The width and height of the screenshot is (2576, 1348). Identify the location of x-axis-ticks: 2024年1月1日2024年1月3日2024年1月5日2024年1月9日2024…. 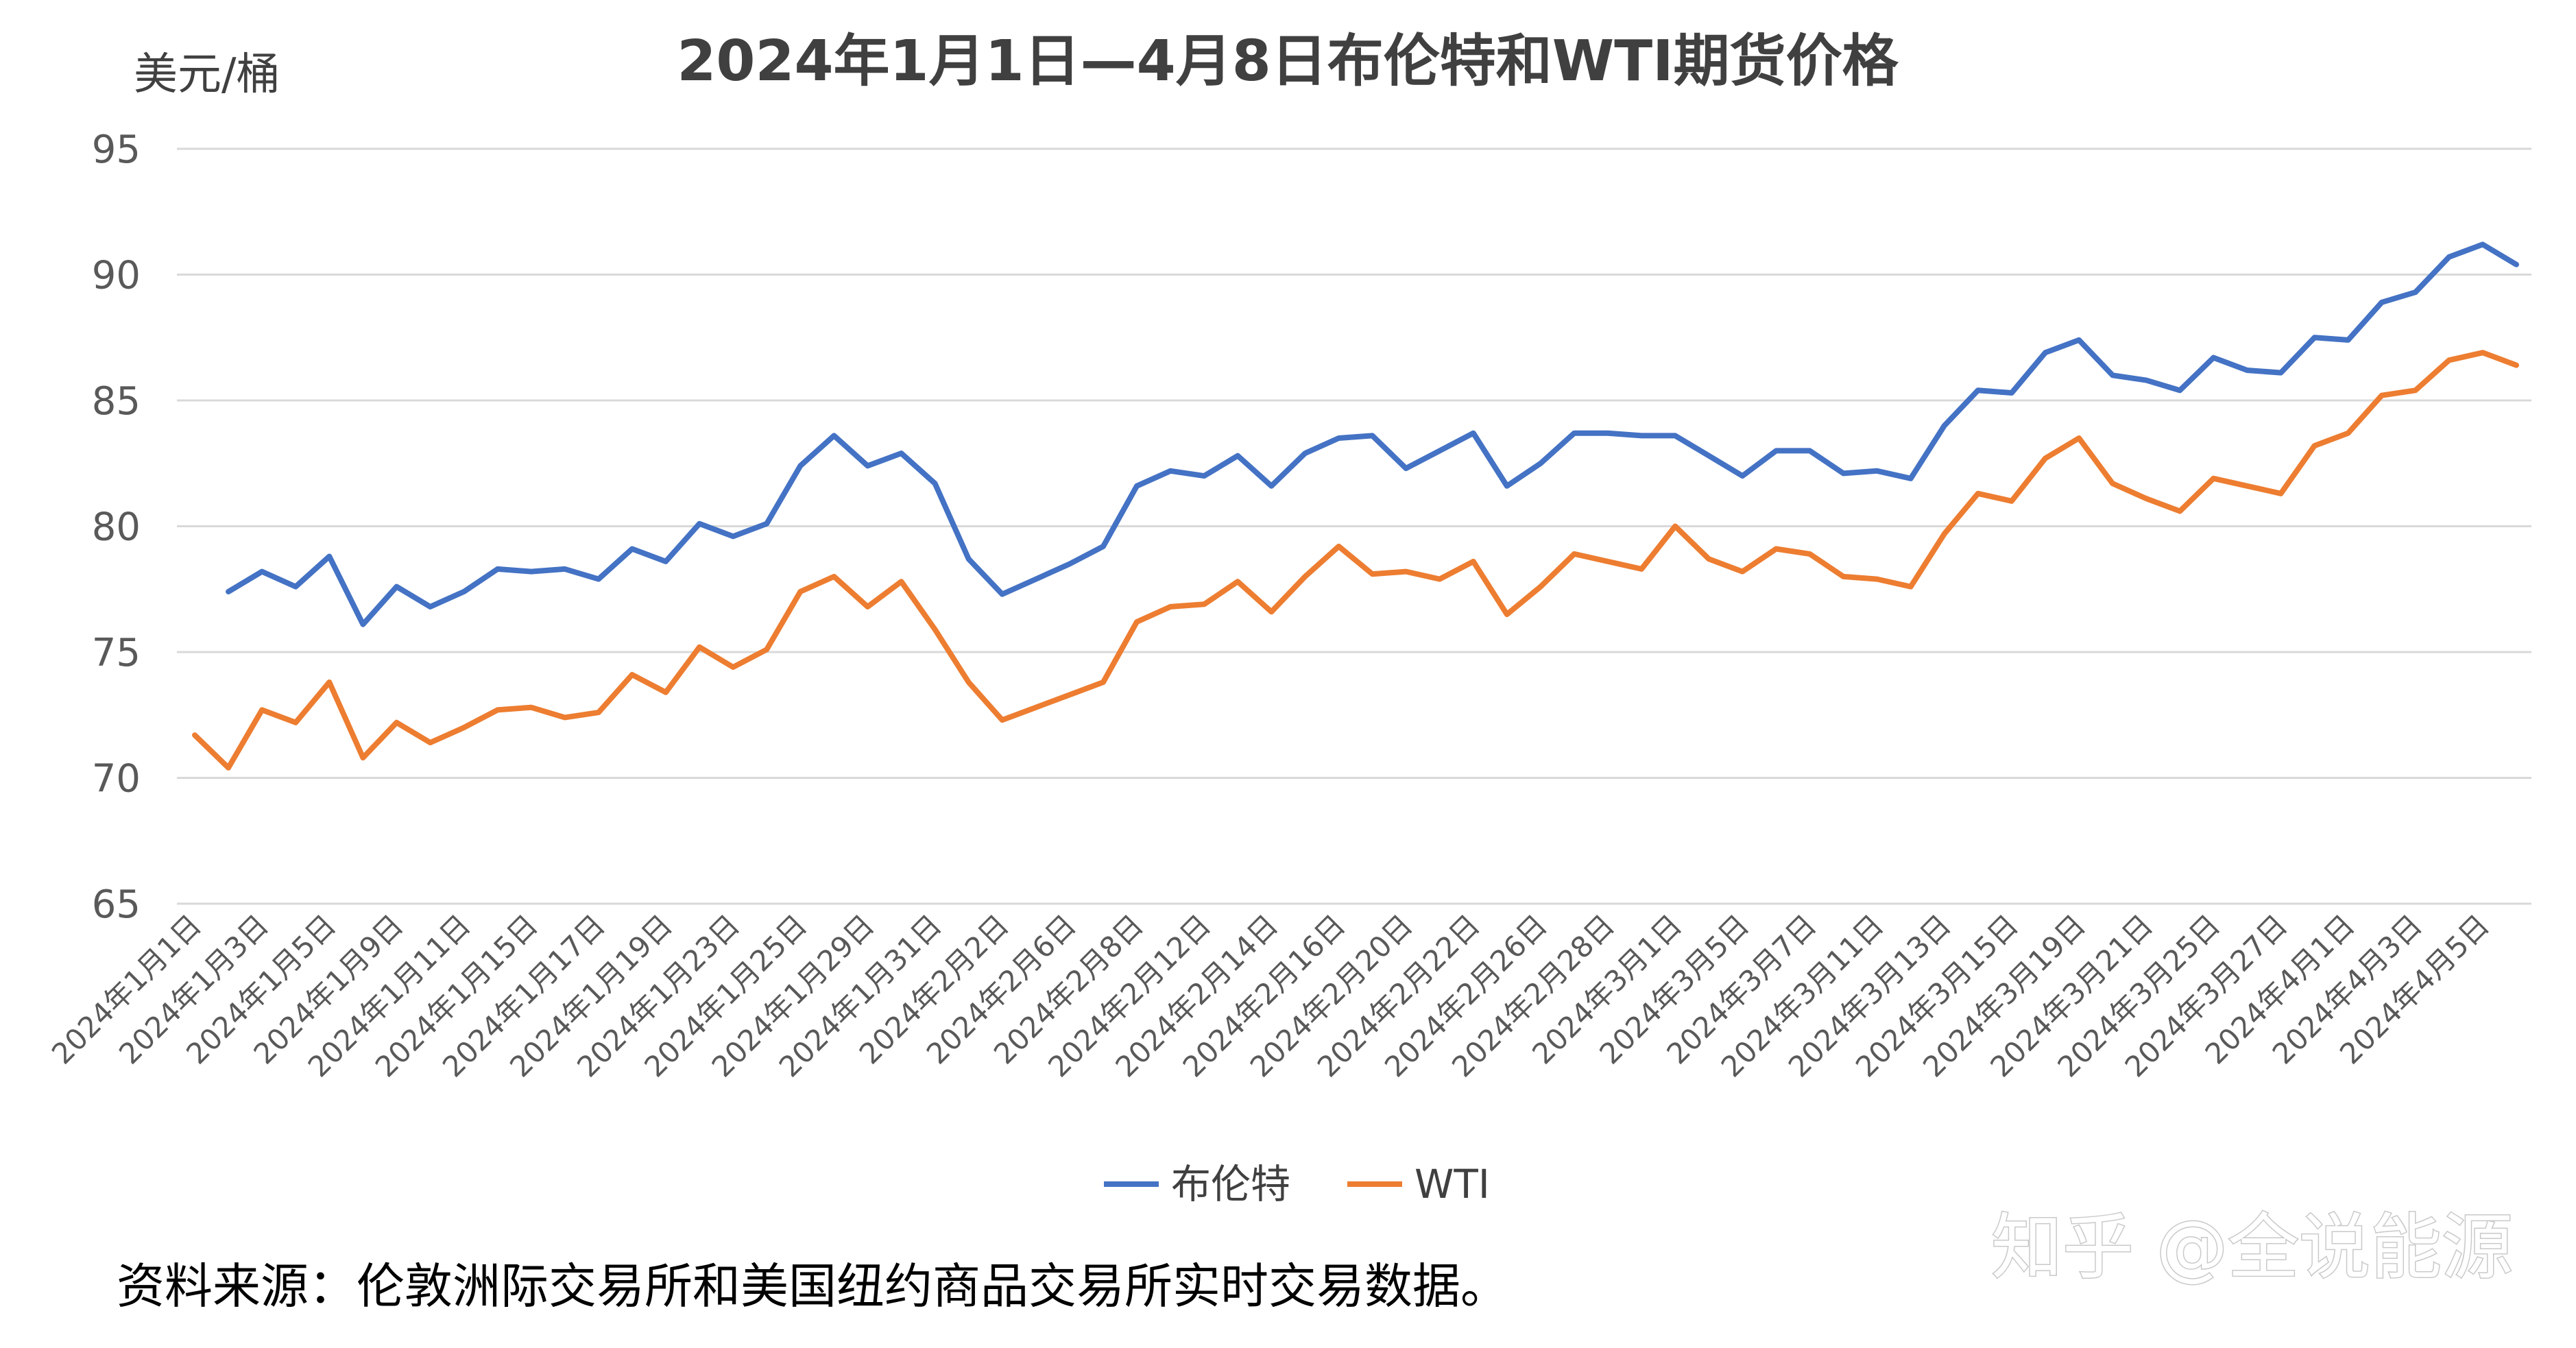
(1271, 995).